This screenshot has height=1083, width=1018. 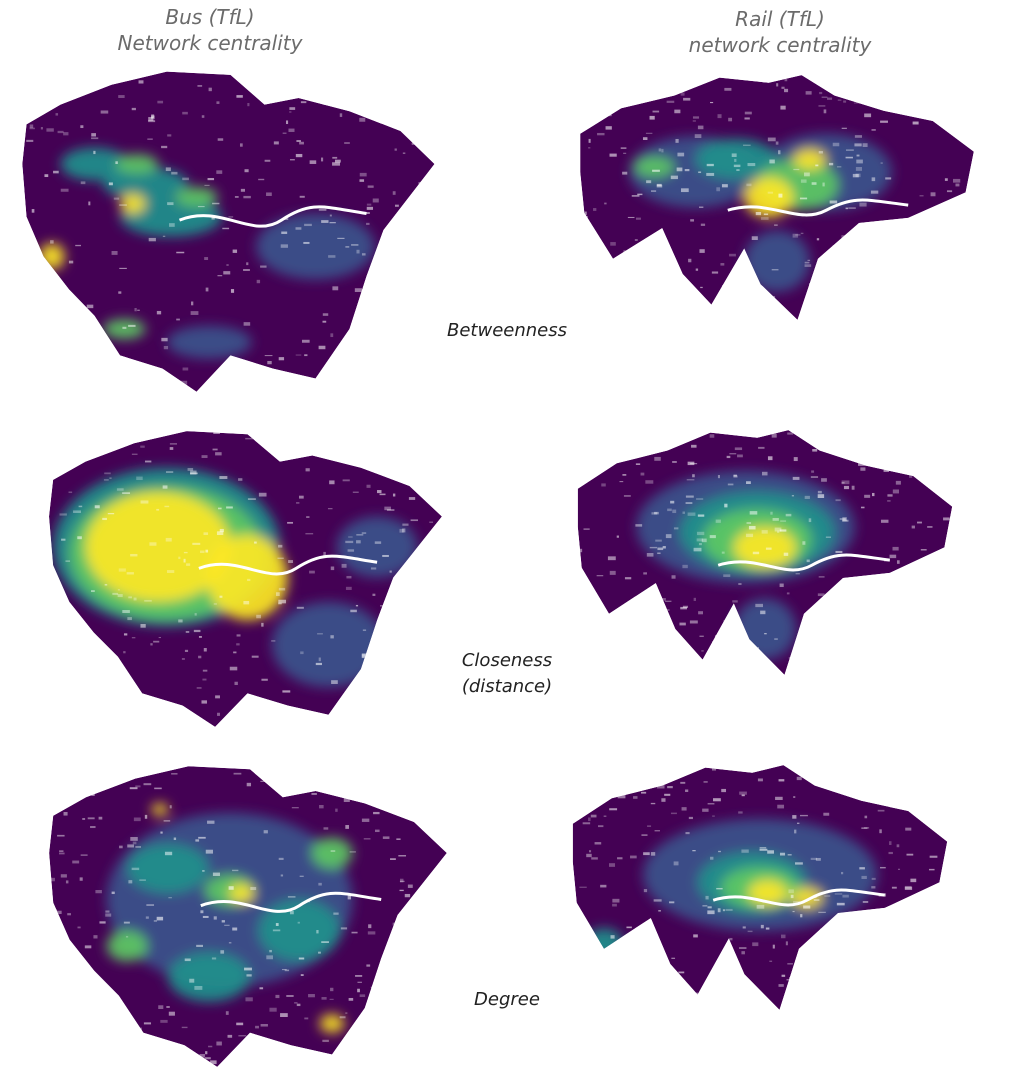 What do you see at coordinates (210, 43) in the screenshot?
I see `bus-title-line2: Network centrality` at bounding box center [210, 43].